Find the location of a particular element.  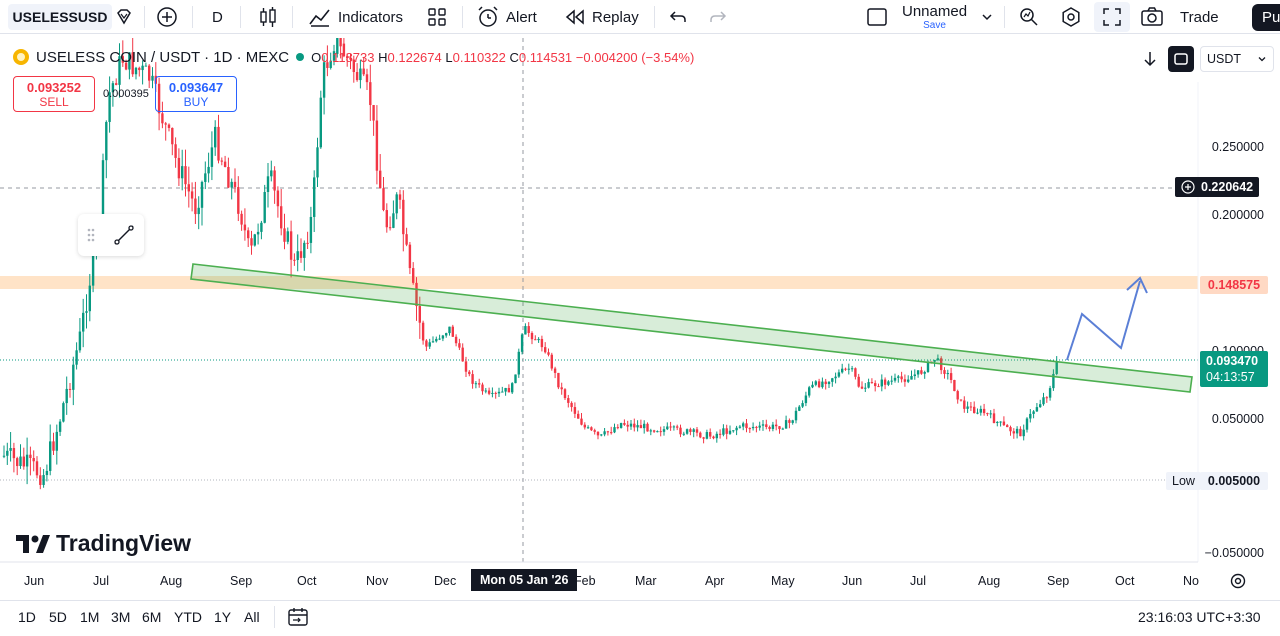

plus-circle-icon is located at coordinates (1188, 187).